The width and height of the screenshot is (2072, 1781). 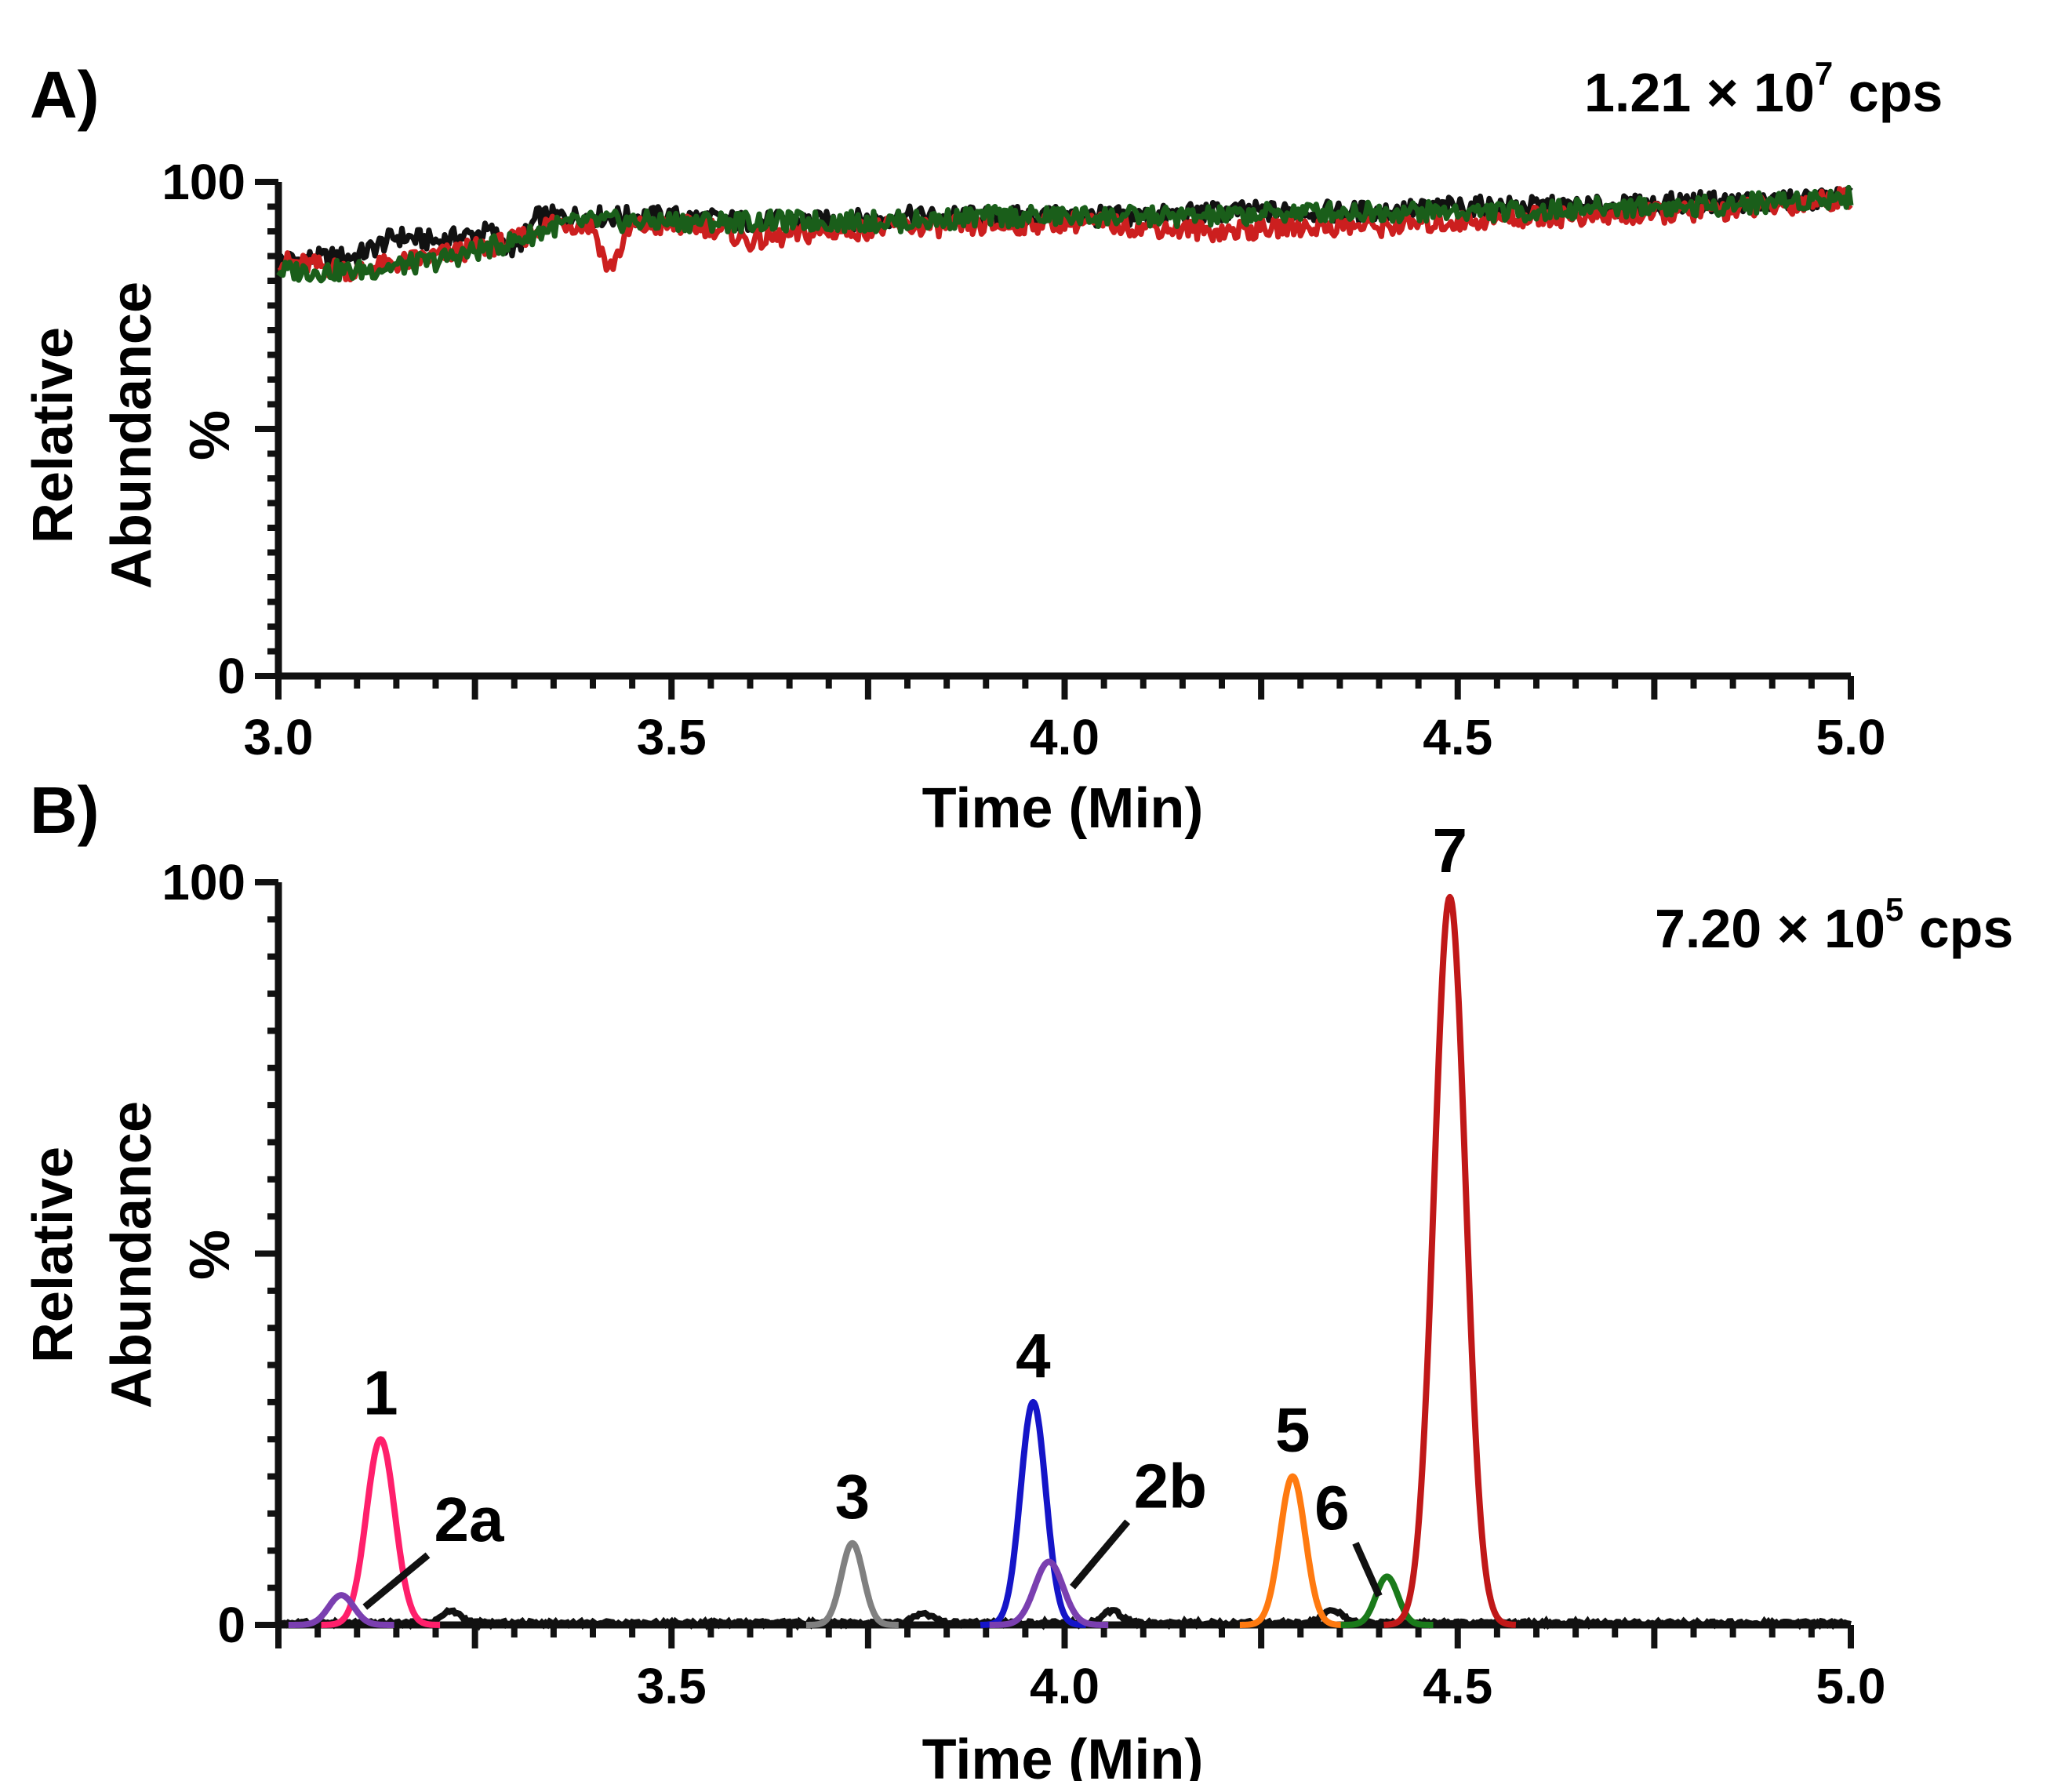 I want to click on panel-b-x-tick-label: 3.5, so click(x=672, y=1686).